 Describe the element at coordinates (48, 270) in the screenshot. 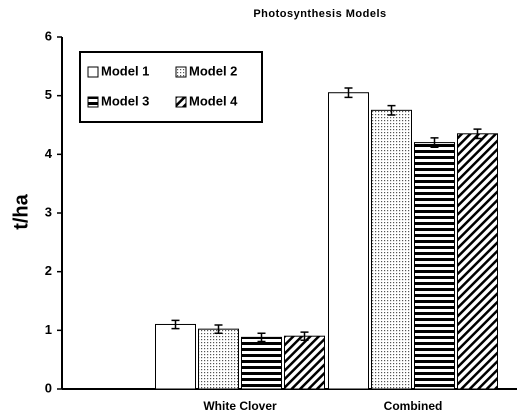

I see `y-tick-label: 2` at that location.